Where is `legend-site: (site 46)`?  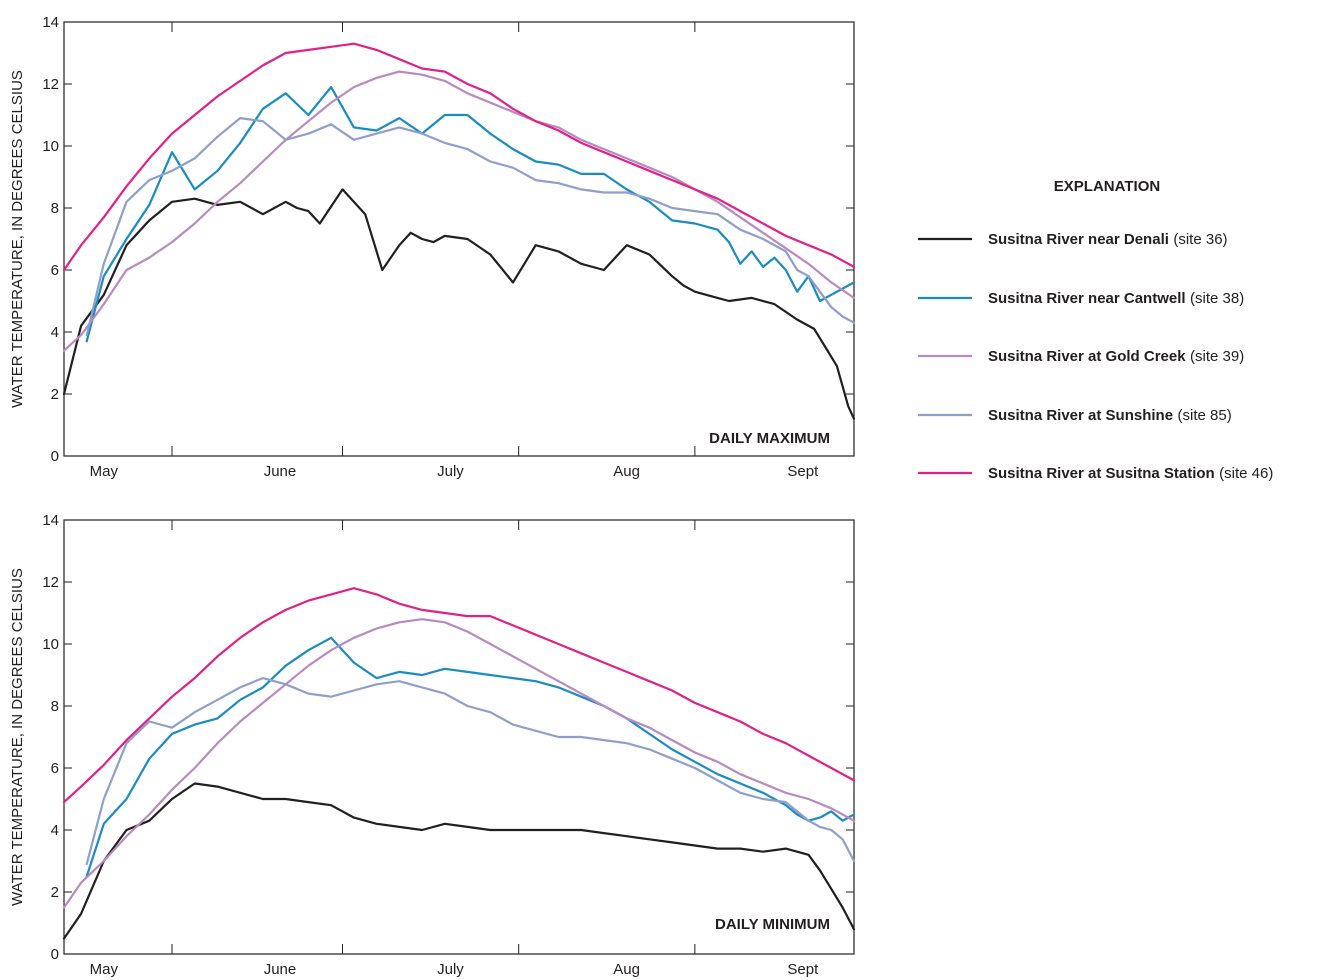 legend-site: (site 46) is located at coordinates (1246, 473).